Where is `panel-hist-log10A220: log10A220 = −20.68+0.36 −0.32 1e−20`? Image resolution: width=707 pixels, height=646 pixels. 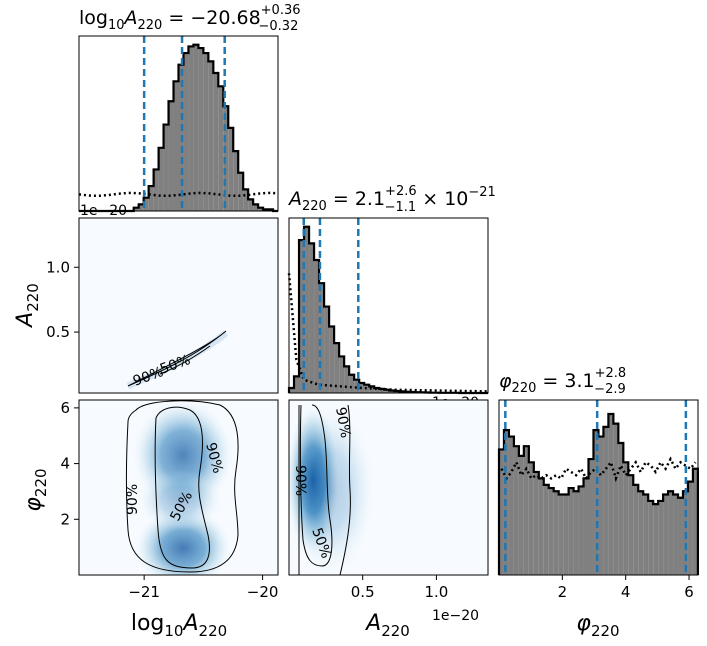
panel-hist-log10A220: log10A220 = −20.68+0.36 −0.32 1e−20 is located at coordinates (189, 111).